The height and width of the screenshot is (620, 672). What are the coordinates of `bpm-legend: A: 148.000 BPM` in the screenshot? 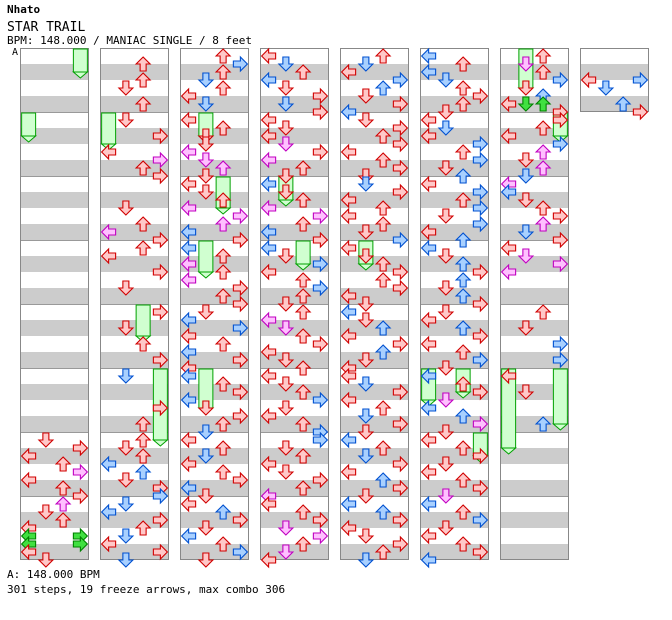 It's located at (53, 574).